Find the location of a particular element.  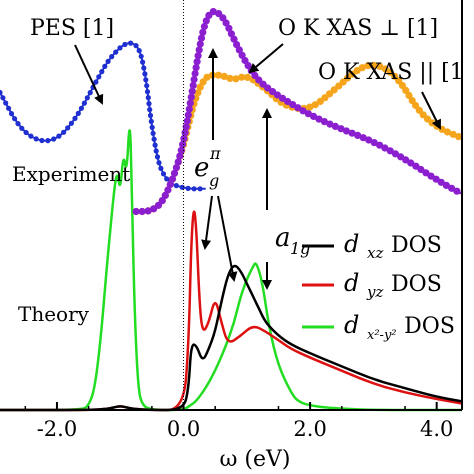

x-tick-label: 2.0 is located at coordinates (309, 429).